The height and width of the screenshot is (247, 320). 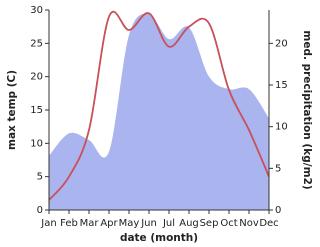 I want to click on y-tick-label: 20, so click(x=36, y=77).